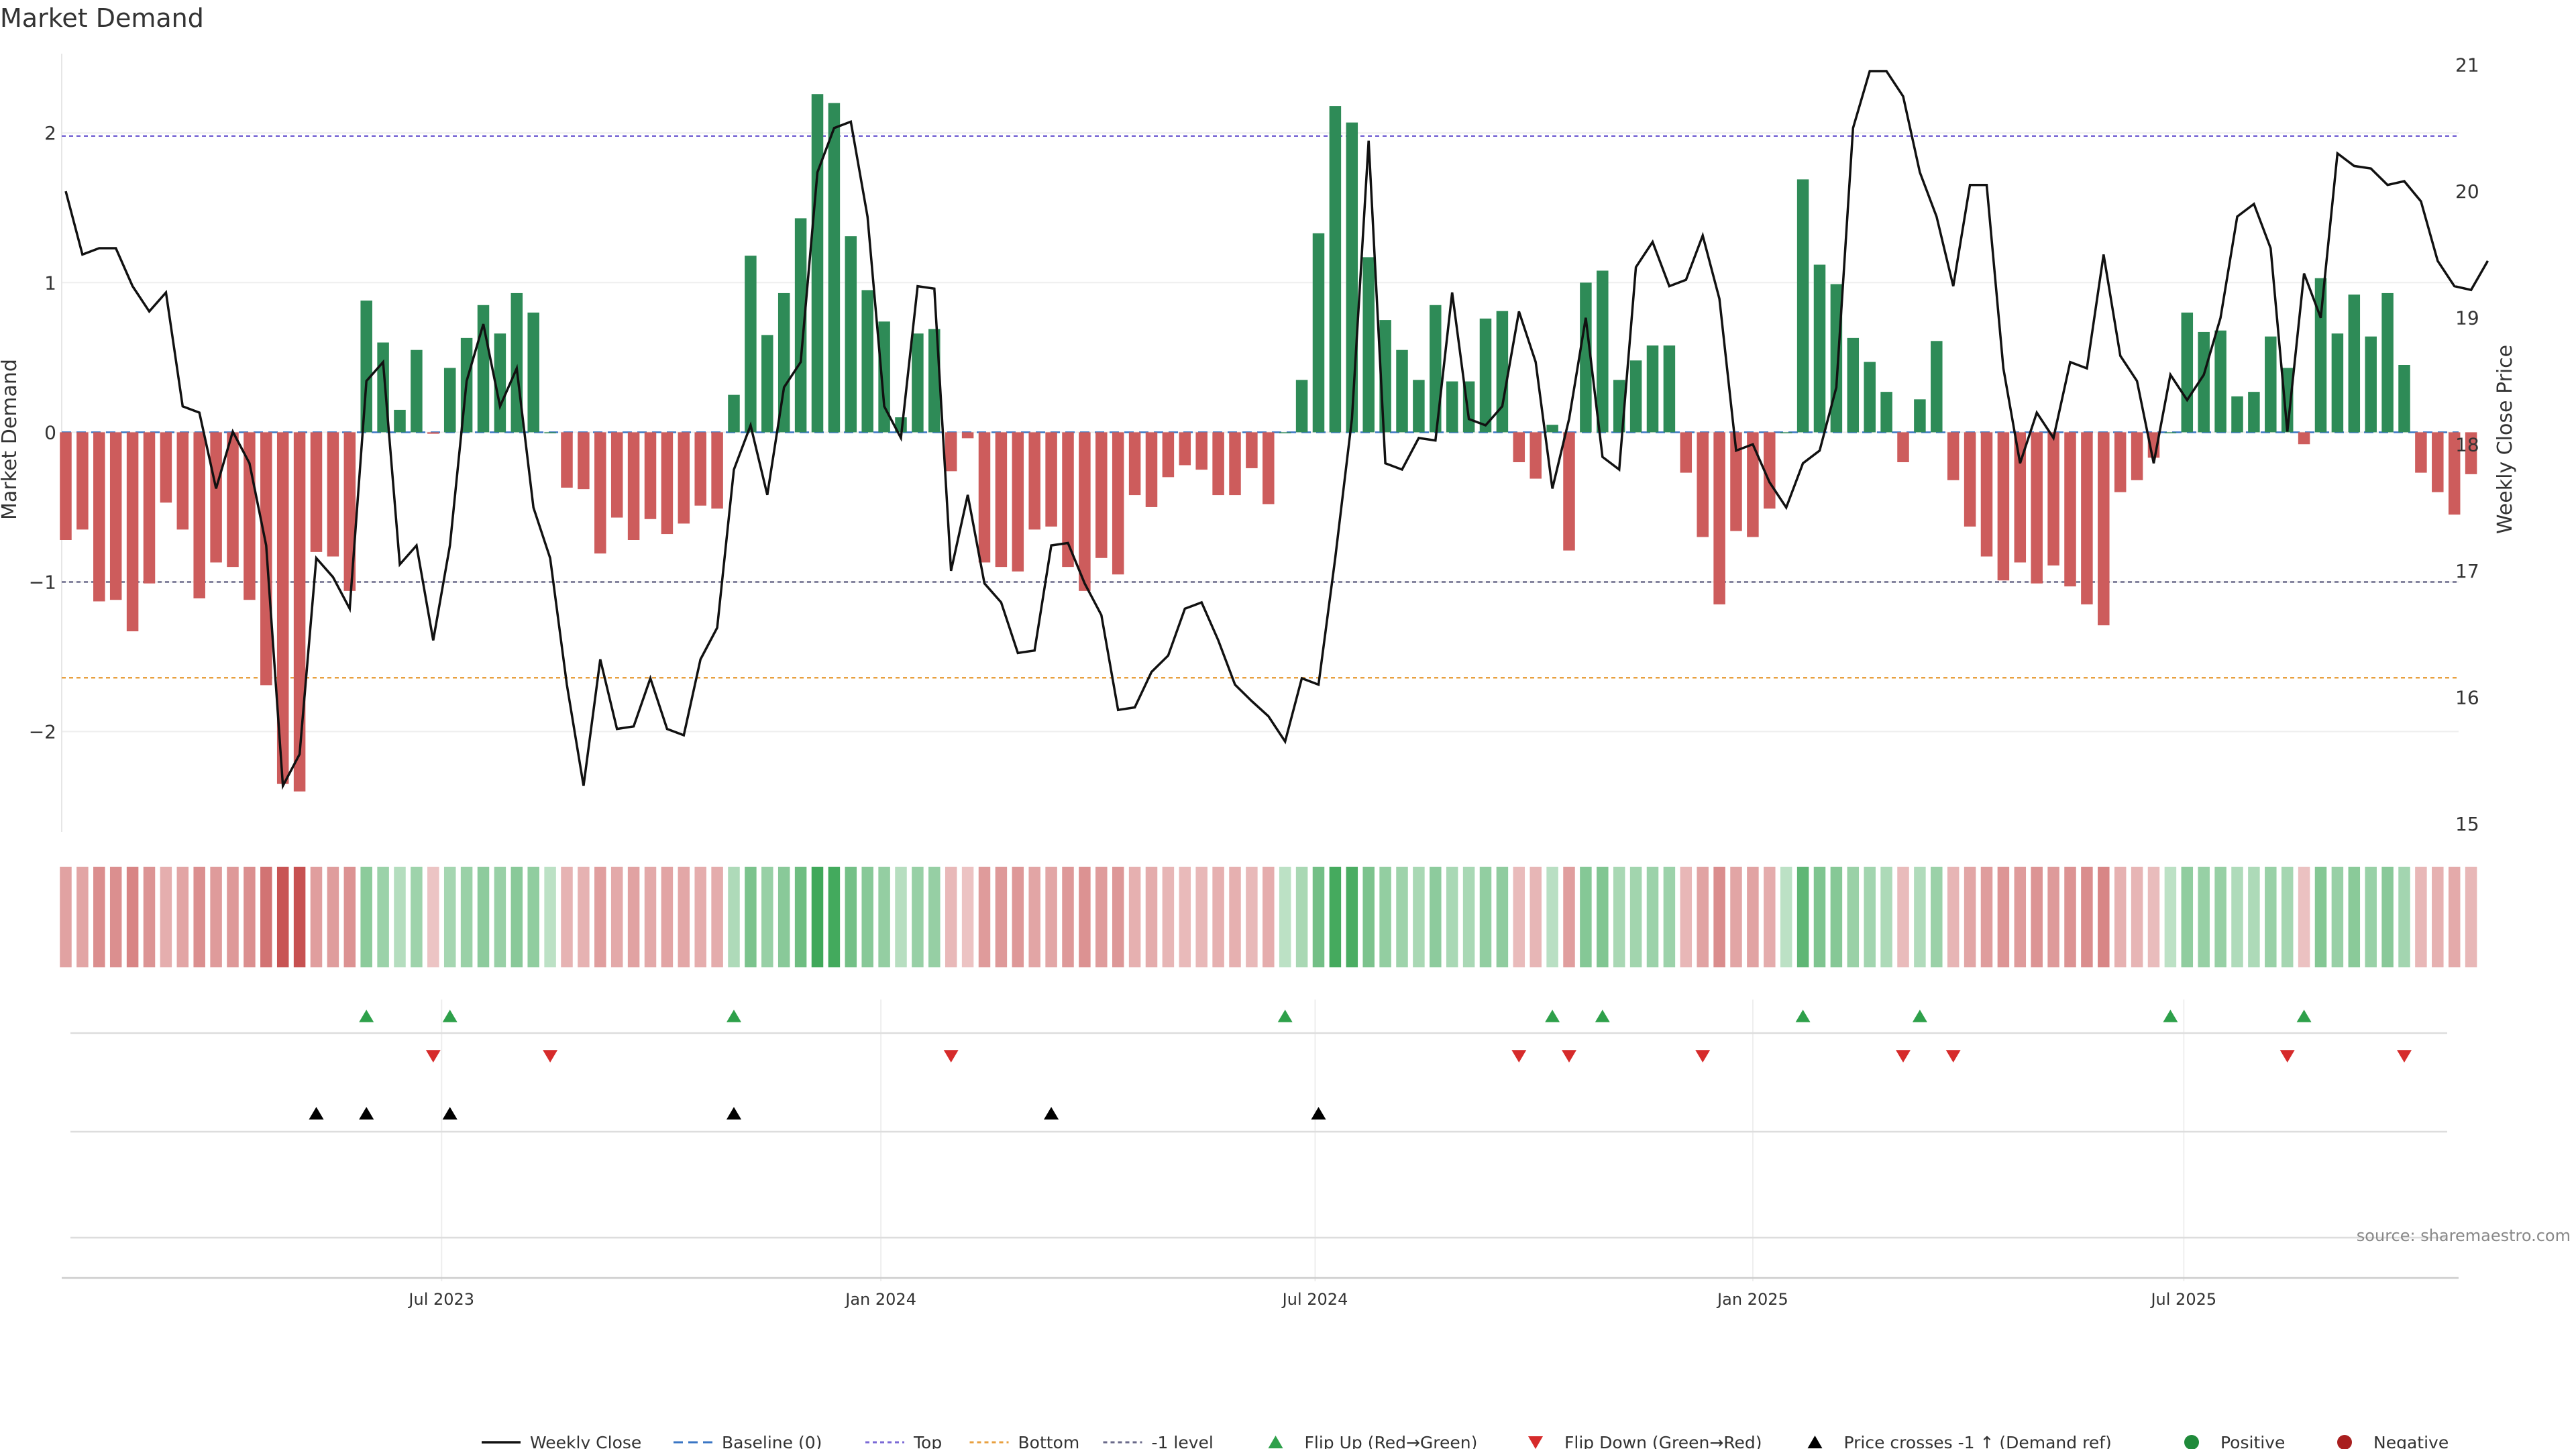  Describe the element at coordinates (1663, 1441) in the screenshot. I see `legend-label: Flip Down (Green→Red)` at that location.